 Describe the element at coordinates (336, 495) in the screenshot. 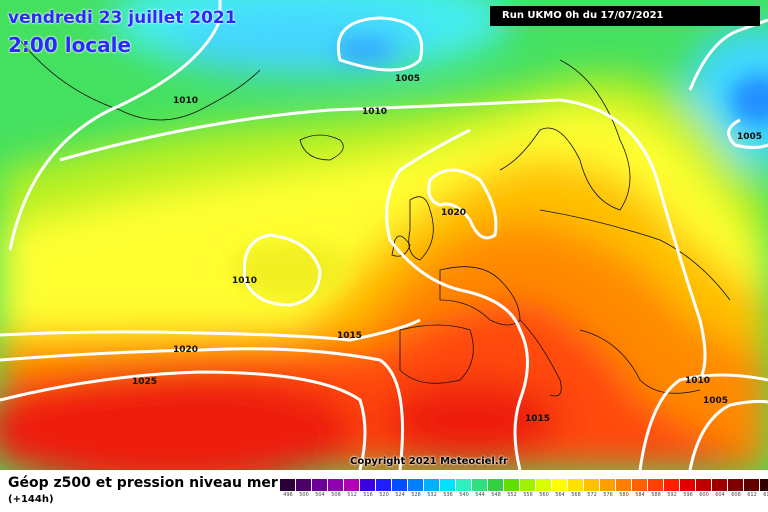

I see `legend-label: 508` at that location.